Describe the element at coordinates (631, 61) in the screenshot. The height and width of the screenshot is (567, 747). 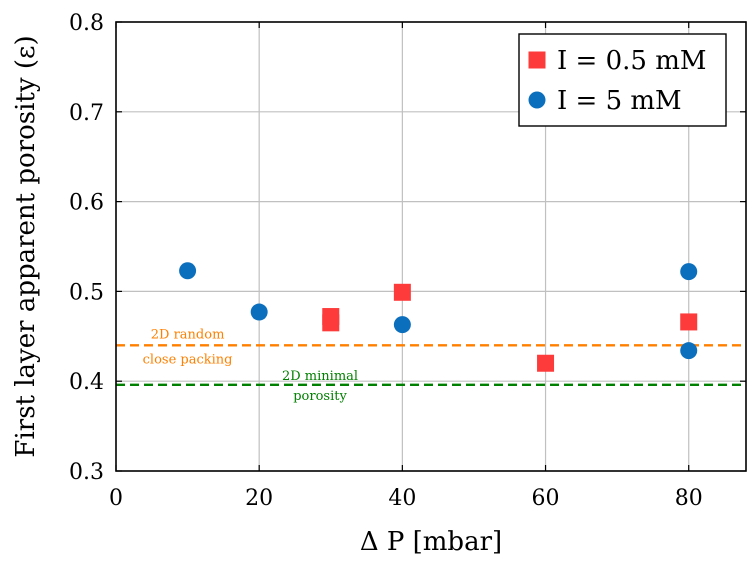
I see `legend-label: I = 0.5 mM` at that location.